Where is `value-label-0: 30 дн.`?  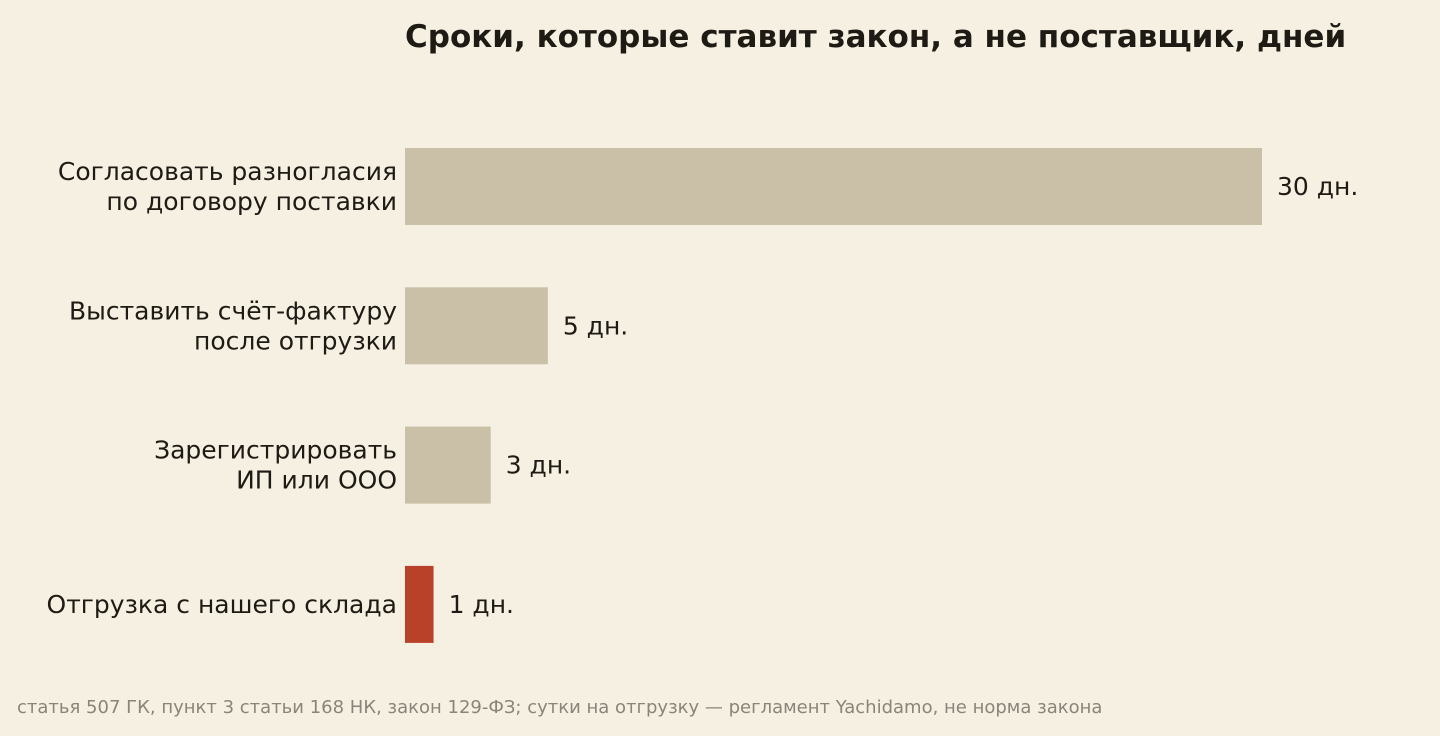 value-label-0: 30 дн. is located at coordinates (1317, 186).